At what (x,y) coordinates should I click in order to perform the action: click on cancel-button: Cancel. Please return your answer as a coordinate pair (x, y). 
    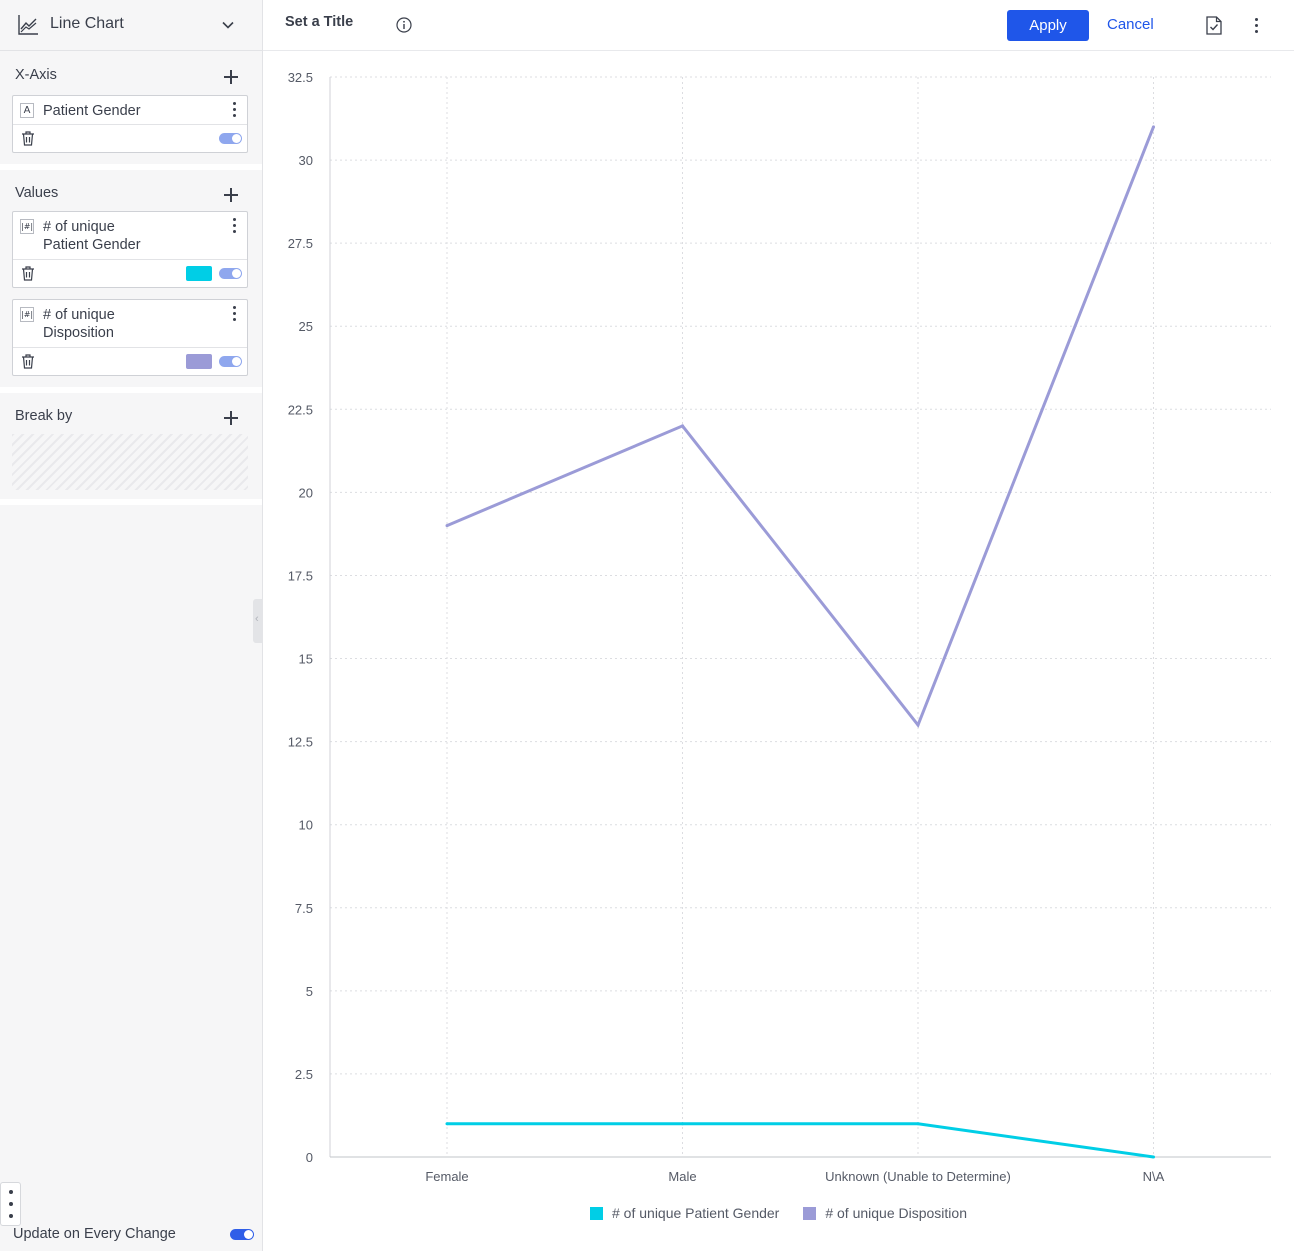
    Looking at the image, I should click on (1130, 24).